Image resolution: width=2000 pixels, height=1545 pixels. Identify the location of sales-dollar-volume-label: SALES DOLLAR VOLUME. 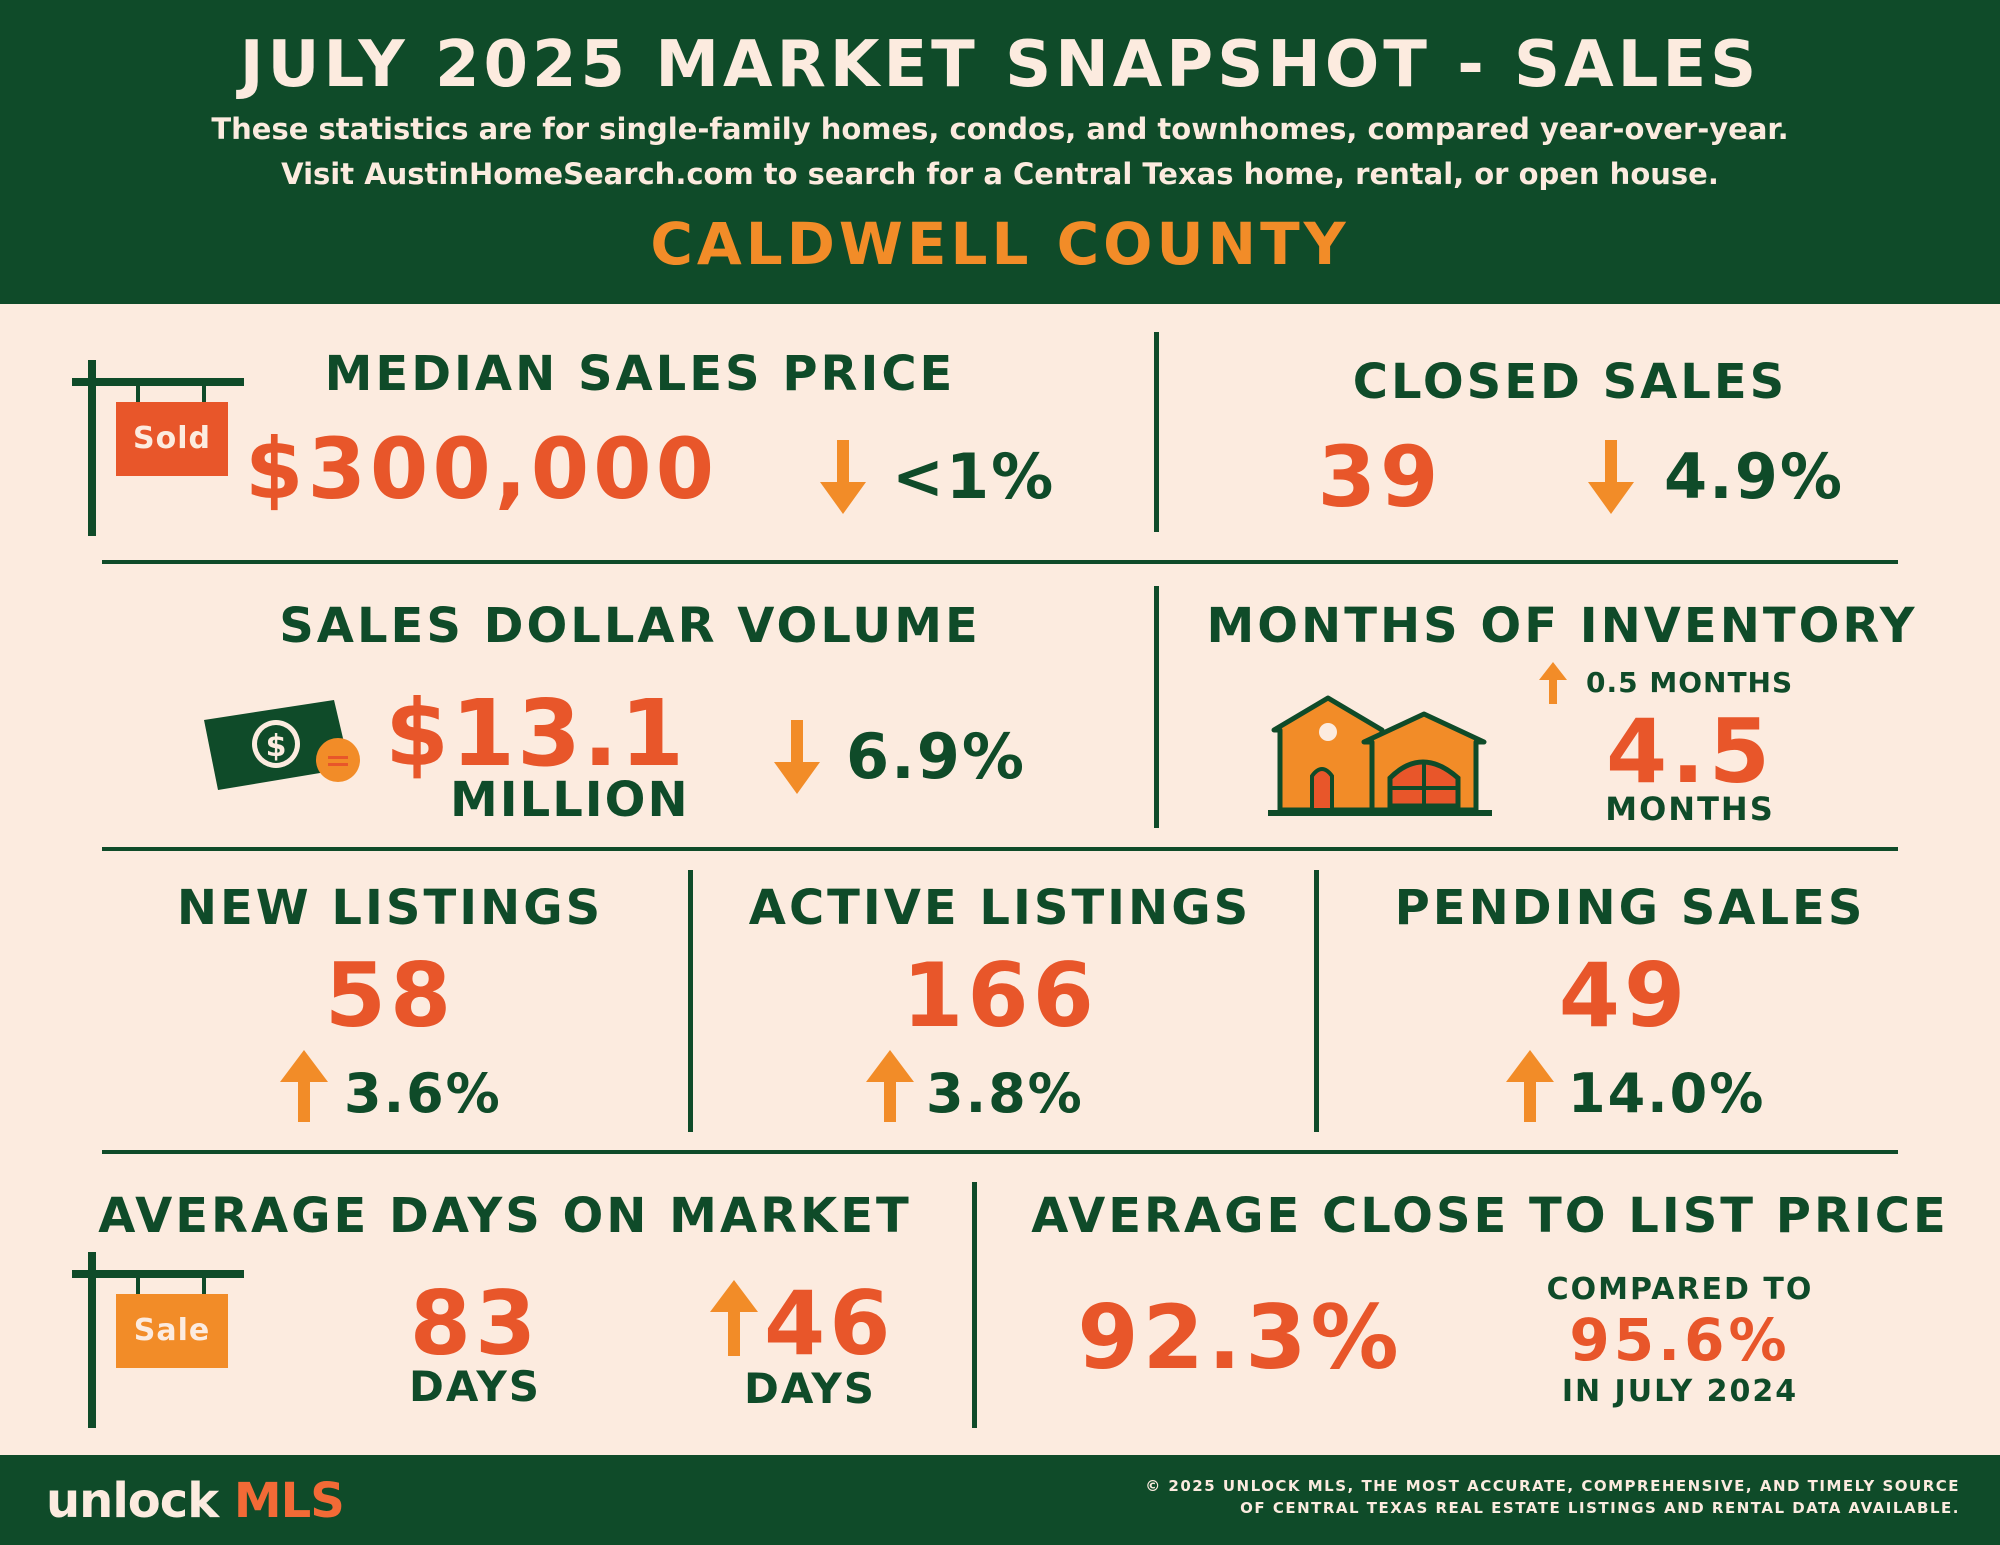
(630, 626).